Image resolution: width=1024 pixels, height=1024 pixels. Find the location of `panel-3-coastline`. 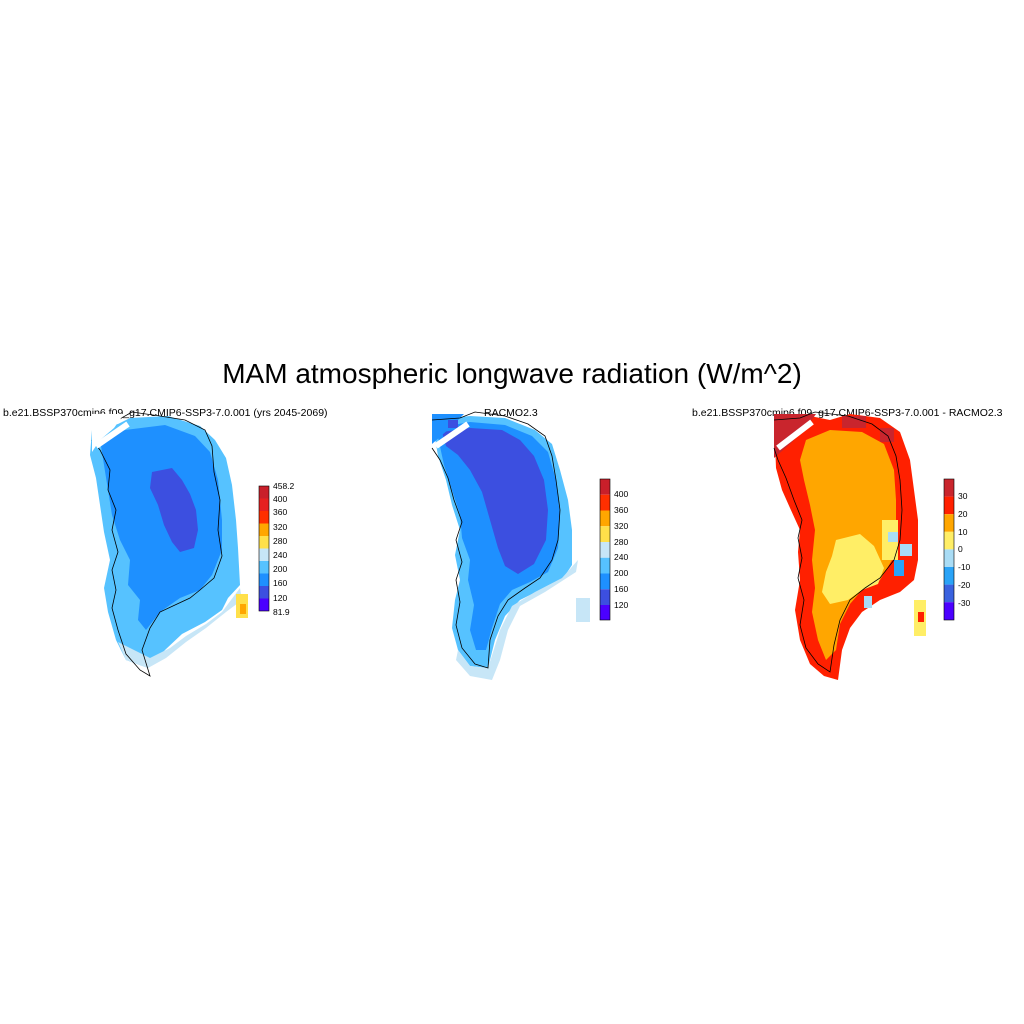

panel-3-coastline is located at coordinates (838, 542).